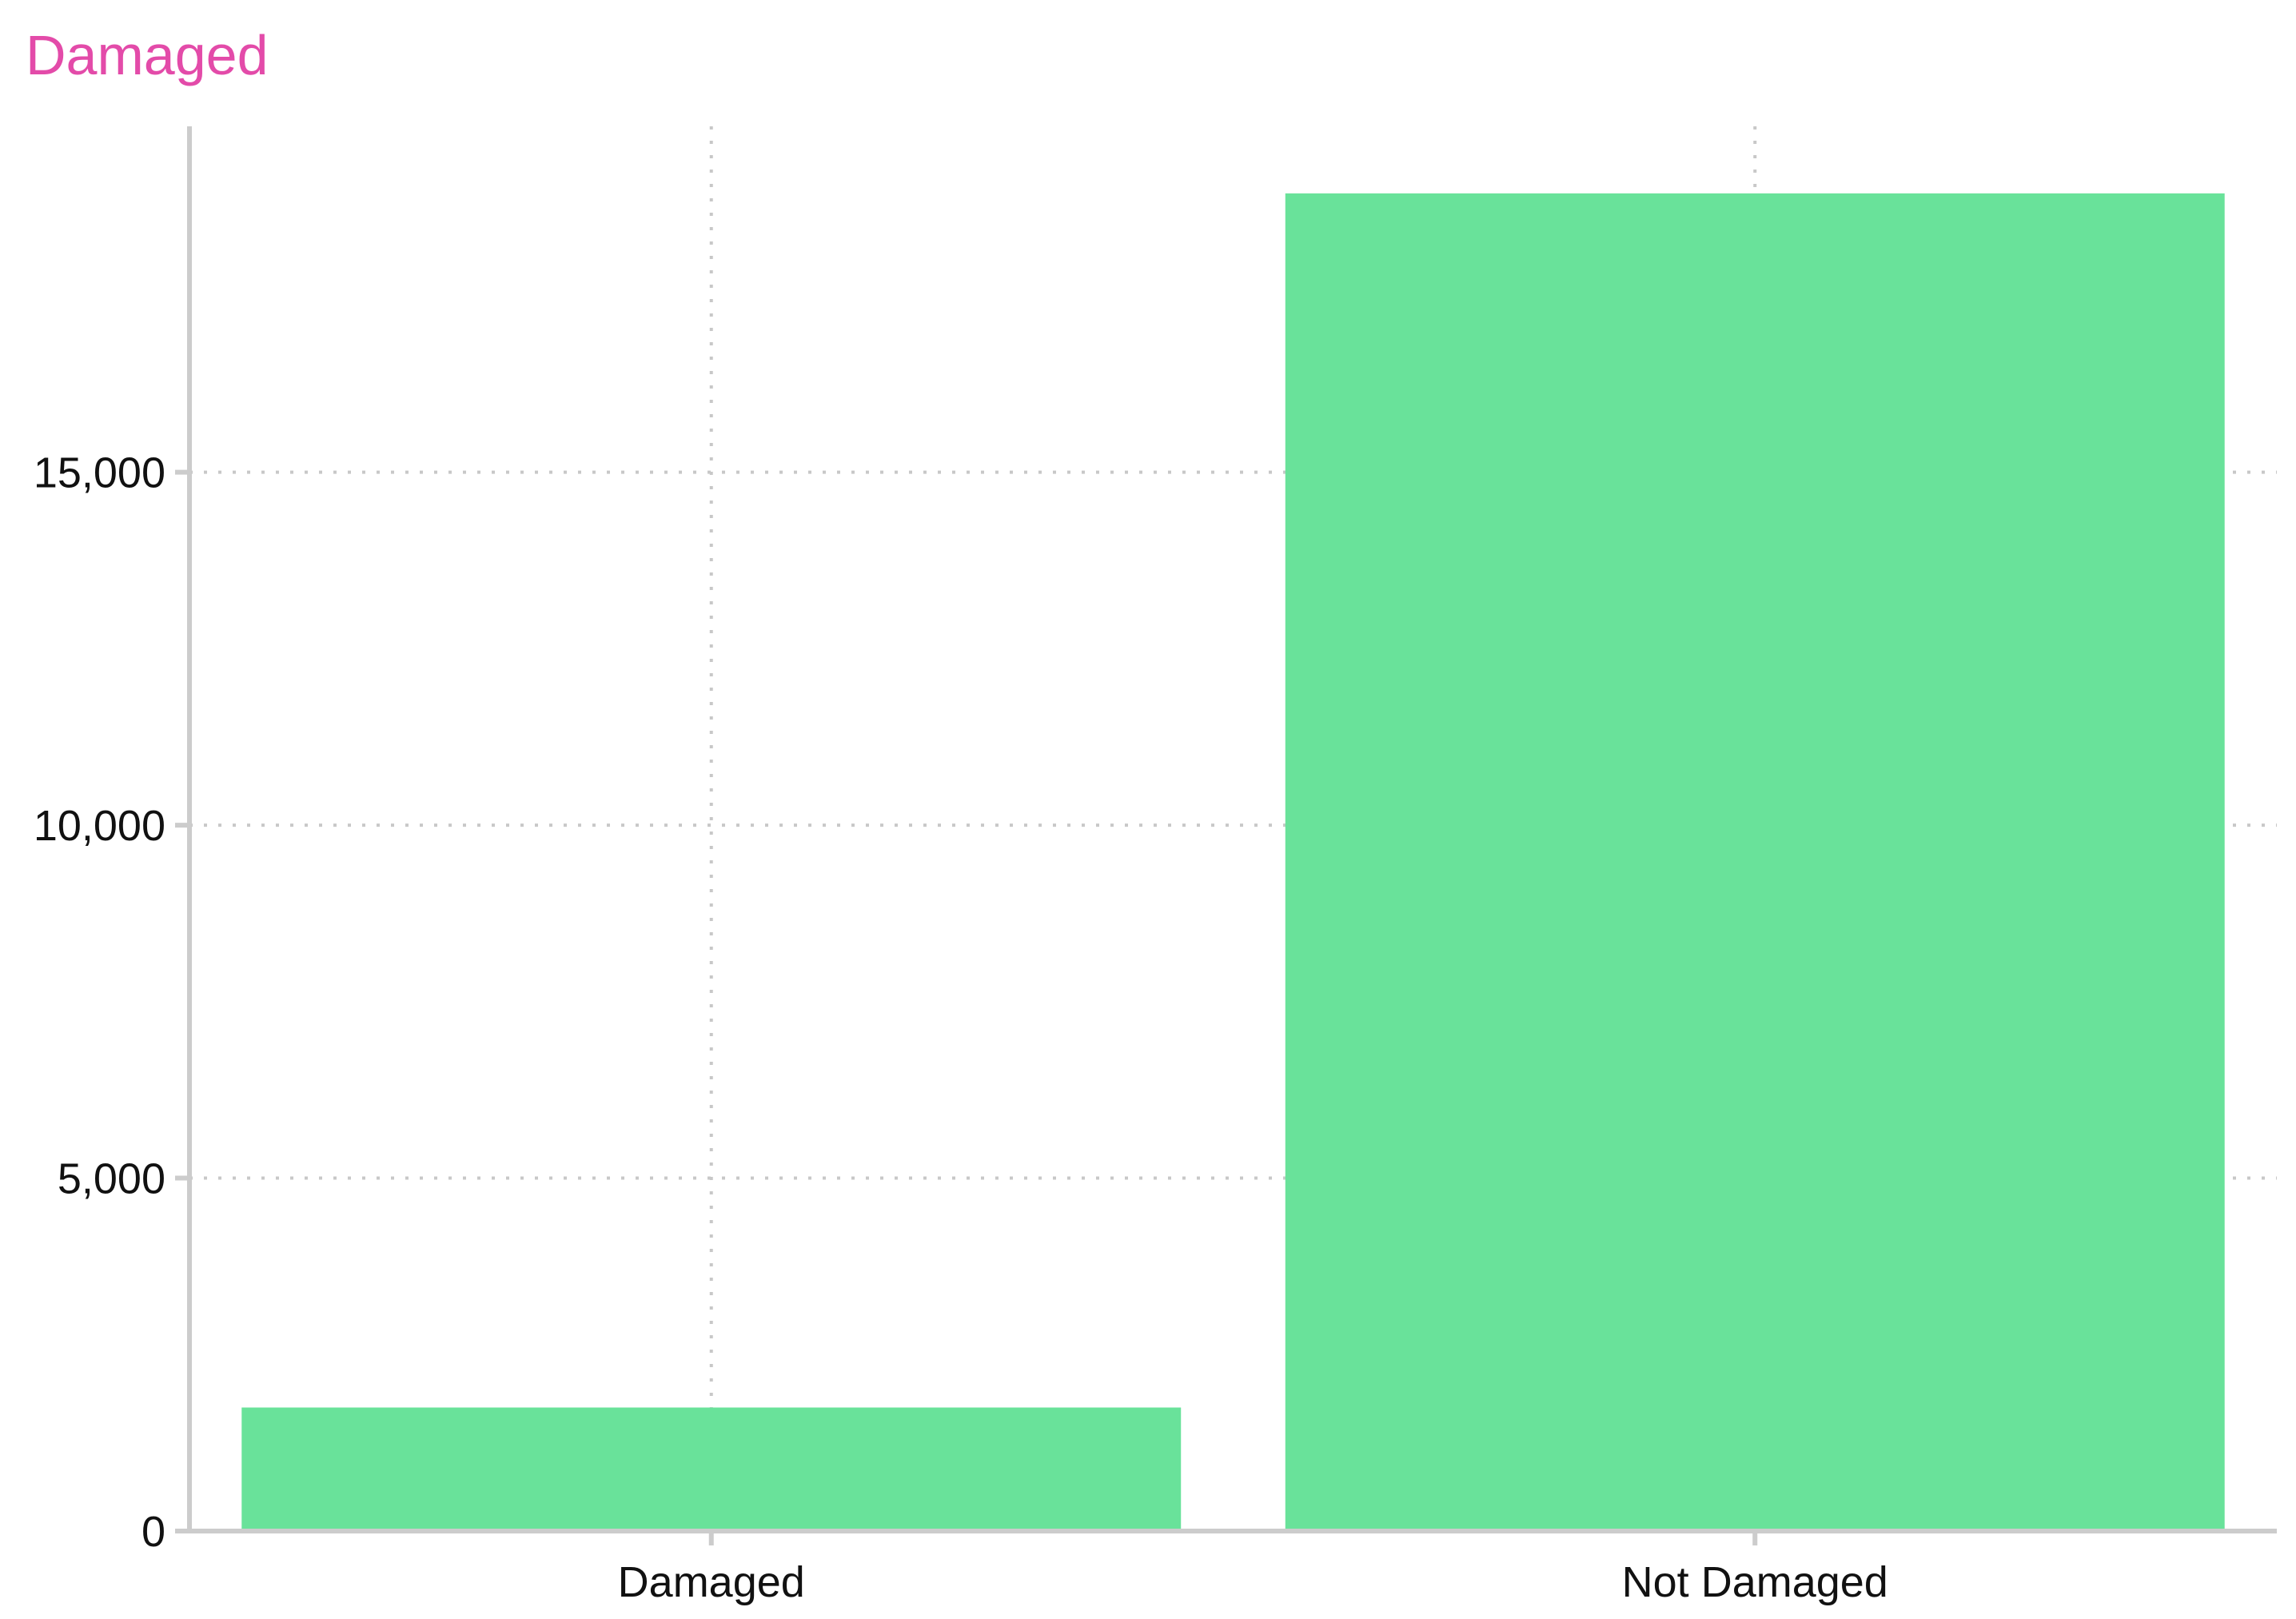 The image size is (2296, 1619). What do you see at coordinates (147, 55) in the screenshot?
I see `chart-title: Damaged` at bounding box center [147, 55].